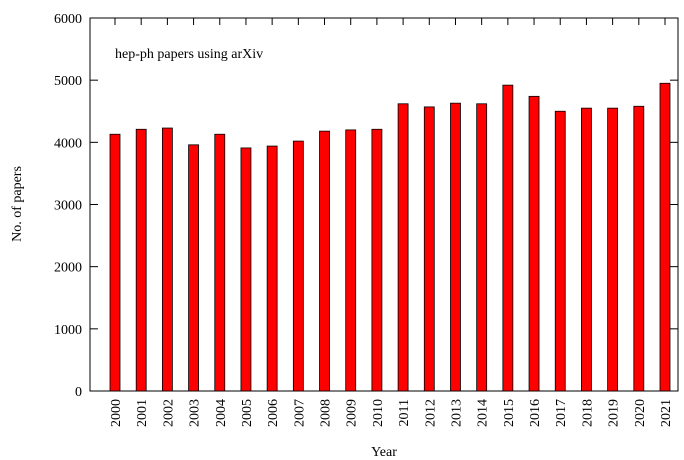 This screenshot has height=460, width=684. What do you see at coordinates (68, 330) in the screenshot?
I see `y-tick-label: 1000` at bounding box center [68, 330].